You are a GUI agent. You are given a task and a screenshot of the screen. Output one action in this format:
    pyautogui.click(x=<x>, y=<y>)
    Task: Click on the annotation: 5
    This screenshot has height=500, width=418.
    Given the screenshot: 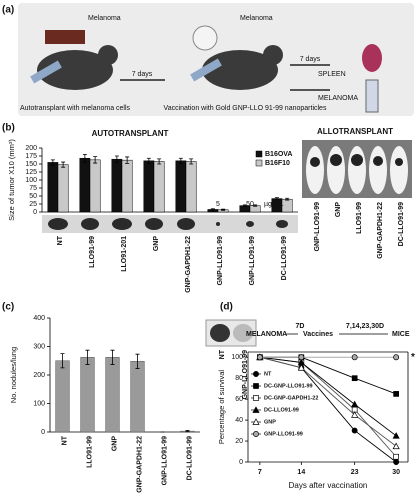 What is the action you would take?
    pyautogui.click(x=218, y=204)
    